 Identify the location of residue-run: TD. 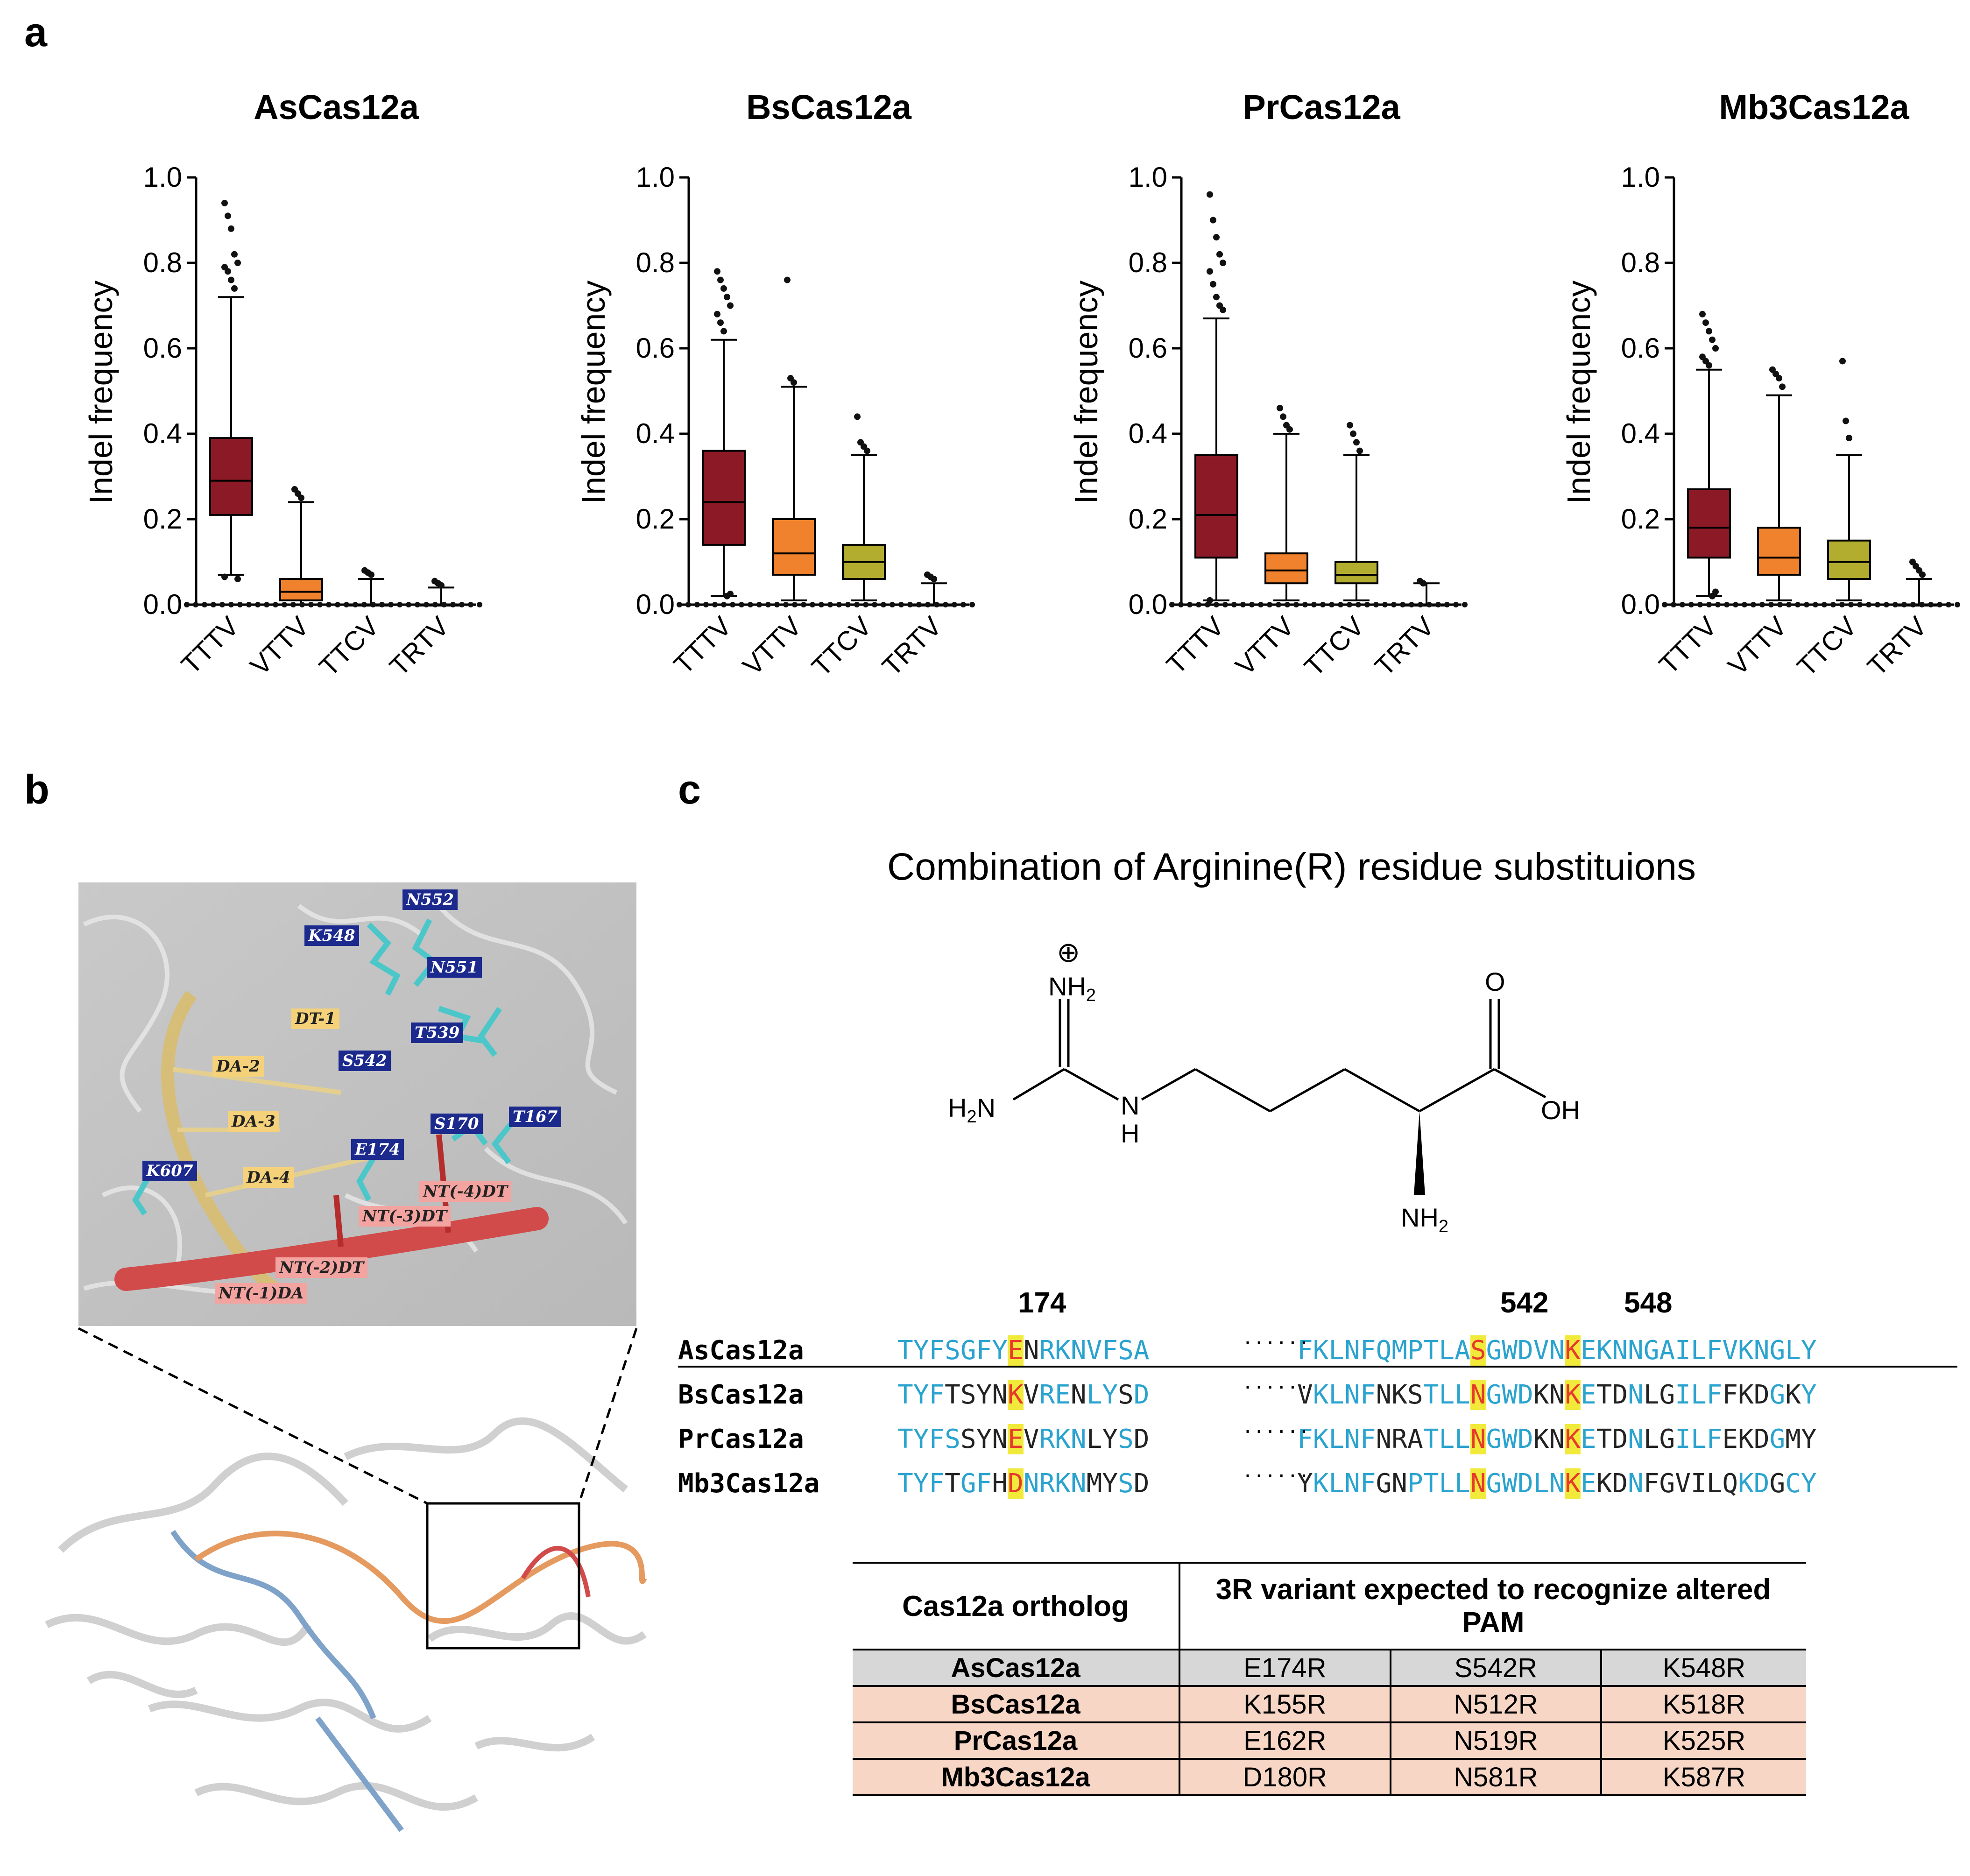
(1612, 1395).